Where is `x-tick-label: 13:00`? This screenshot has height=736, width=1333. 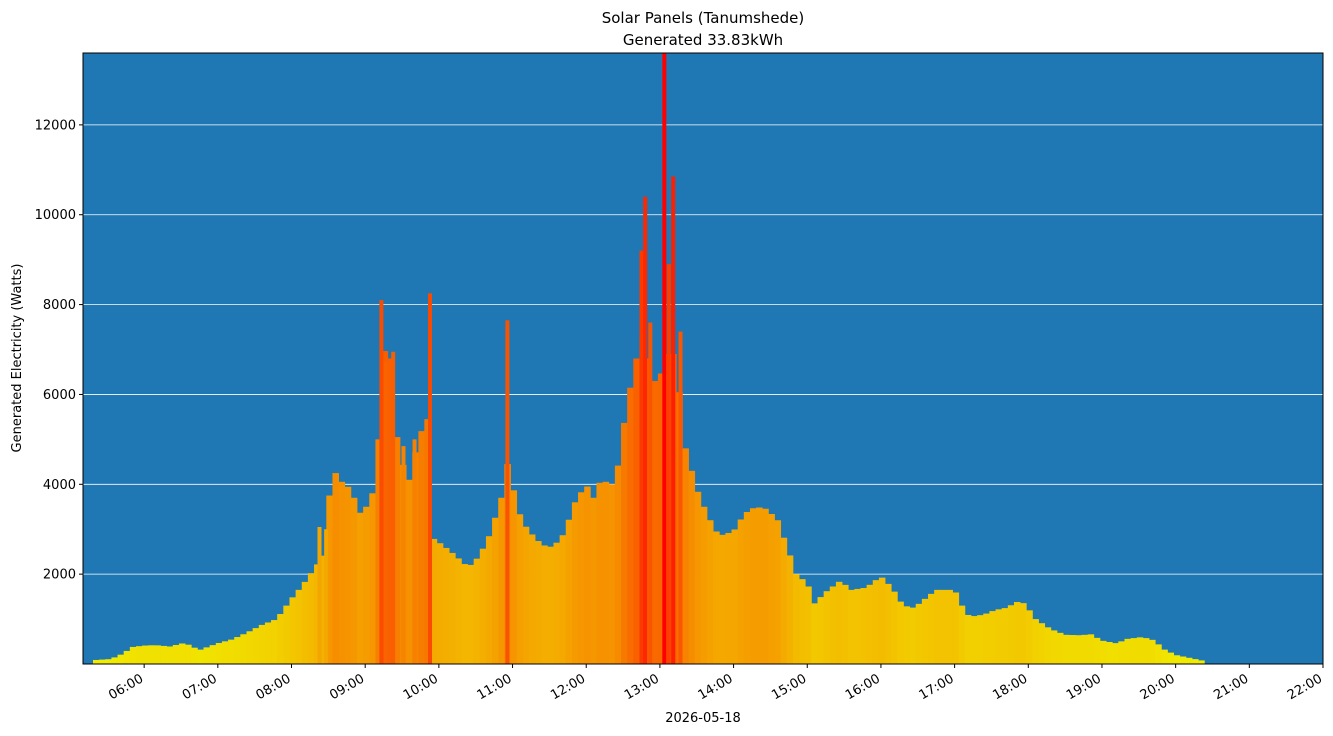 x-tick-label: 13:00 is located at coordinates (642, 687).